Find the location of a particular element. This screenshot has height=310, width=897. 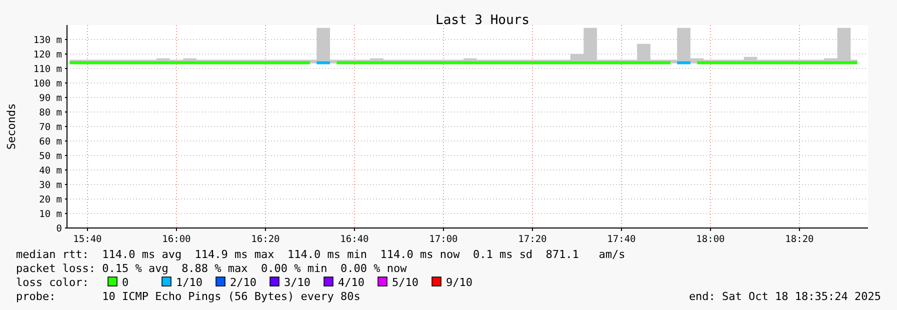

chart-title: Last 3 Hours is located at coordinates (483, 20).